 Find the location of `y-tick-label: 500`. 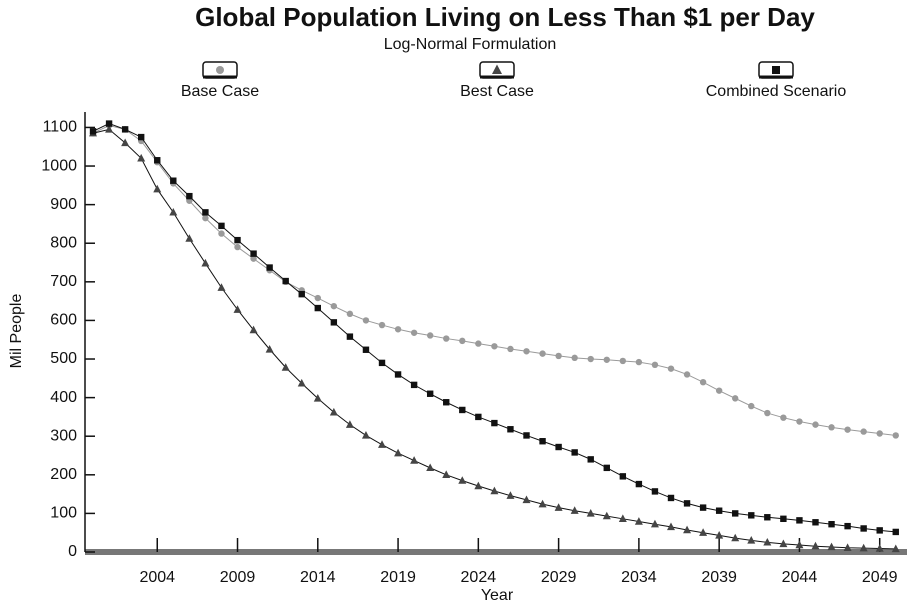

y-tick-label: 500 is located at coordinates (63, 358).